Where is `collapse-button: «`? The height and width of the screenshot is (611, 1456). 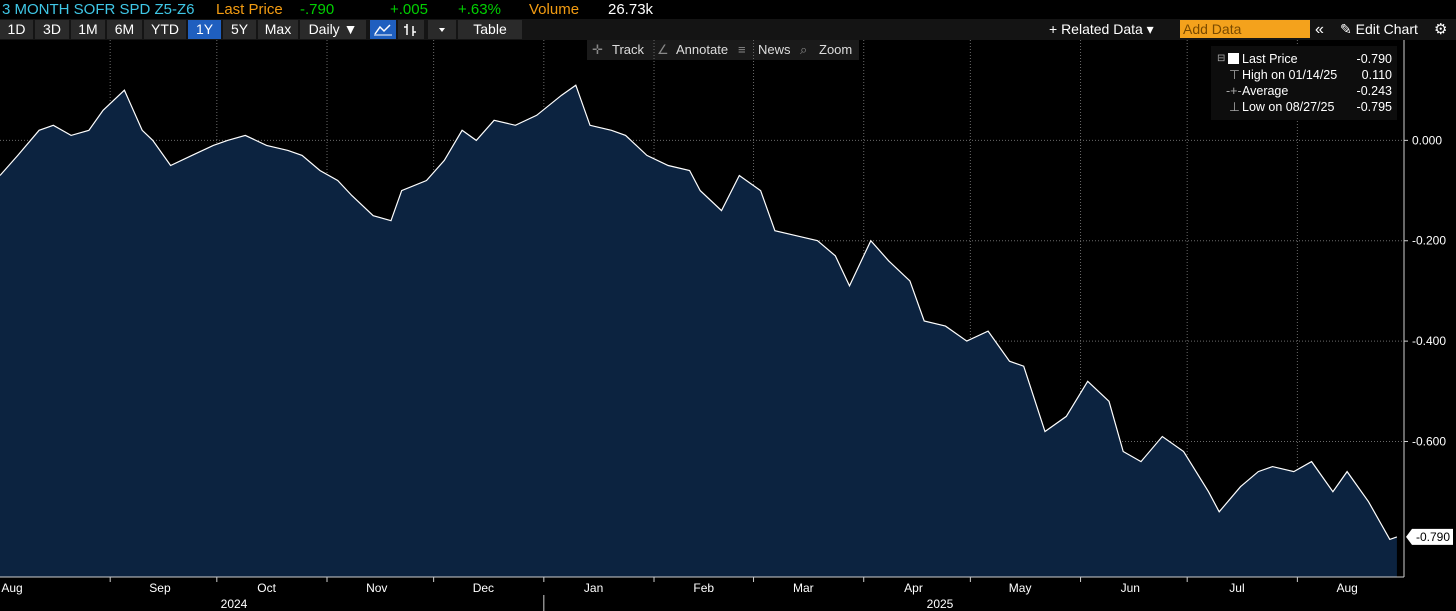
collapse-button: « is located at coordinates (1319, 29).